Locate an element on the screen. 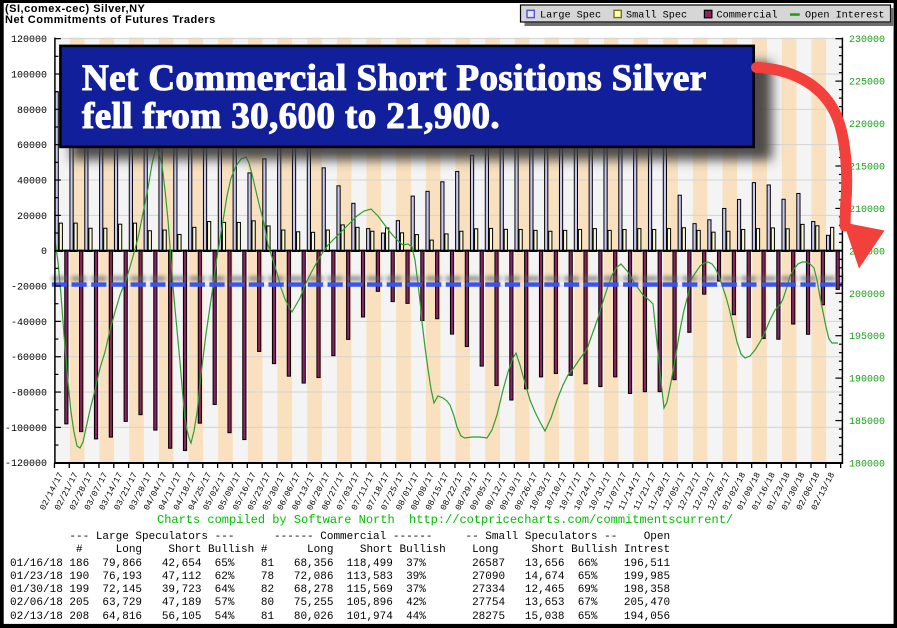 The width and height of the screenshot is (897, 628). svg-text: 20000 is located at coordinates (32, 217).